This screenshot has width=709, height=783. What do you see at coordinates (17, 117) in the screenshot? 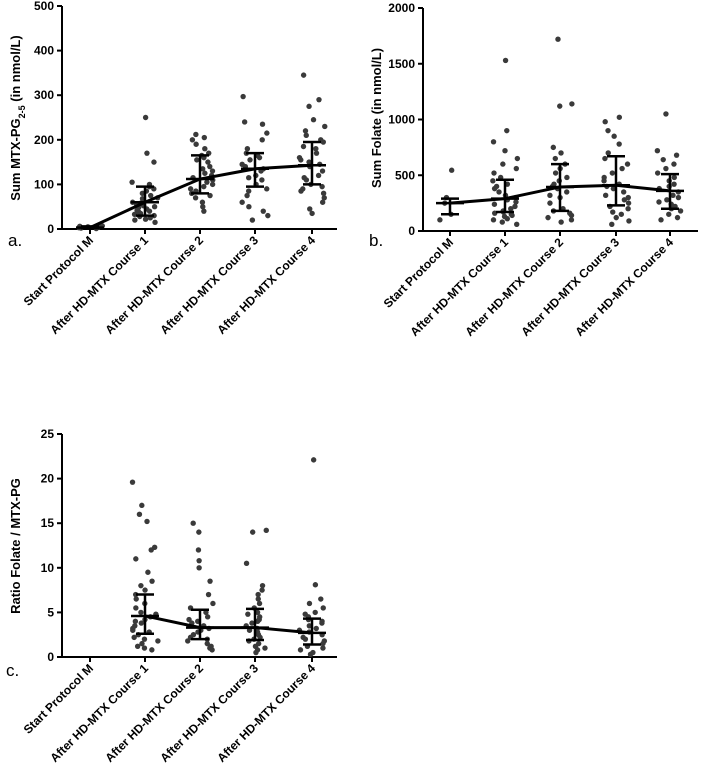
I see `panel-a-y-axis-label: Sum MTX-PG2-5 (in nmol/L)` at bounding box center [17, 117].